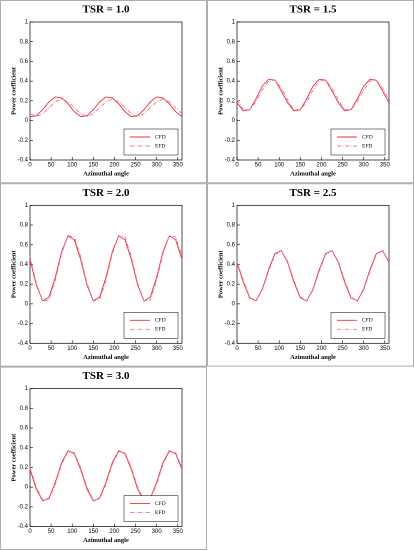 This screenshot has width=414, height=550. Describe the element at coordinates (313, 10) in the screenshot. I see `chart-title: TSR = 1.5` at that location.